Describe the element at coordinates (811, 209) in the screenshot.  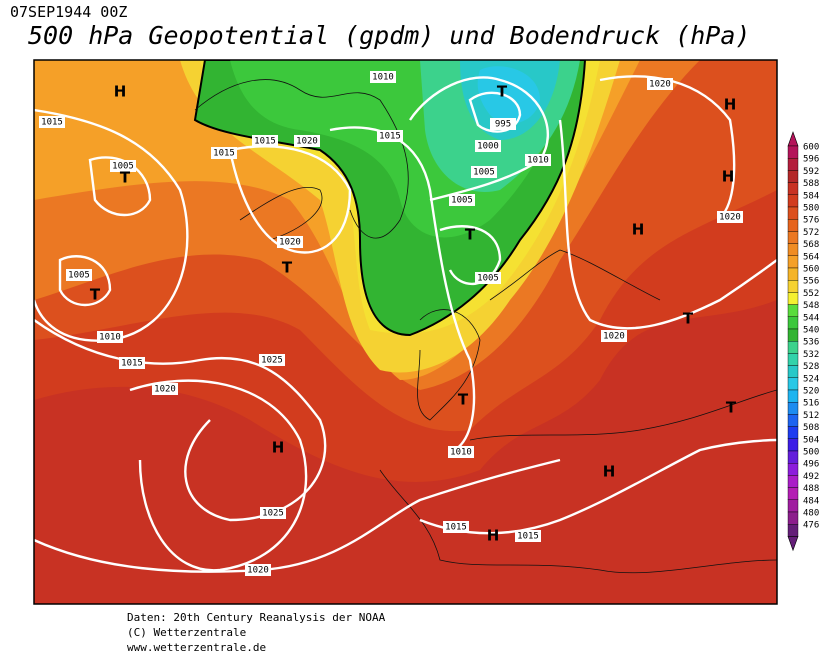
I see `colorbar-label: 580` at that location.